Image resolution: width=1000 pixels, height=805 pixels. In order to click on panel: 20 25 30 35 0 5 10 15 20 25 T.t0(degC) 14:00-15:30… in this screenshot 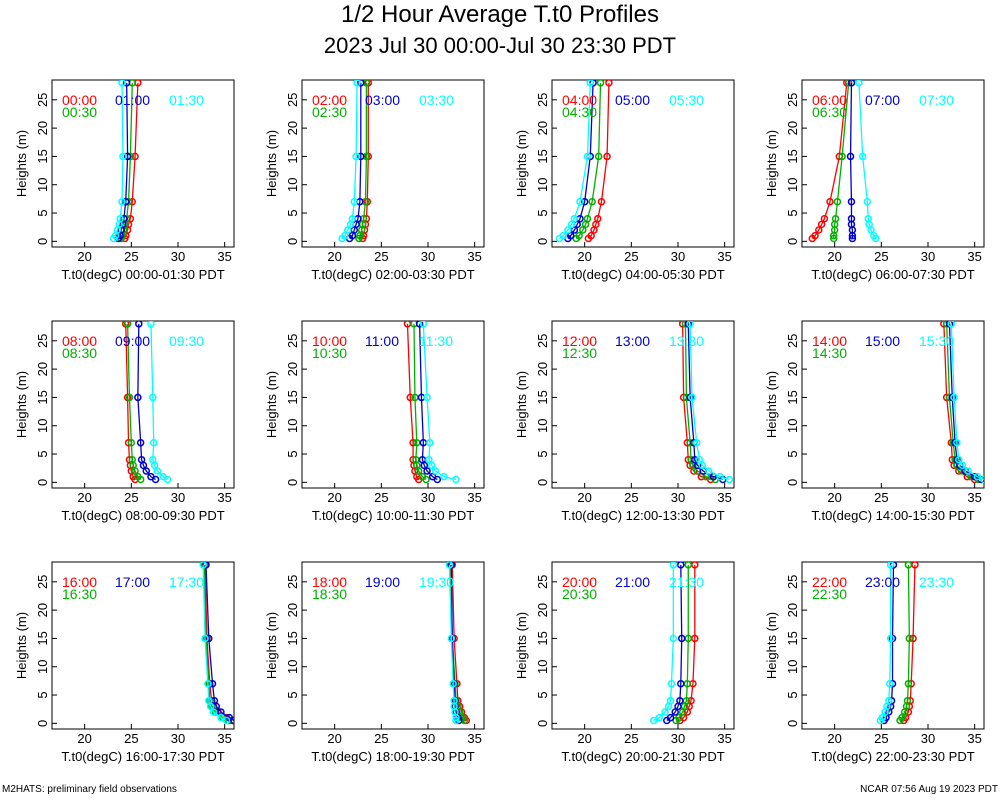, I will do `click(874, 421)`.